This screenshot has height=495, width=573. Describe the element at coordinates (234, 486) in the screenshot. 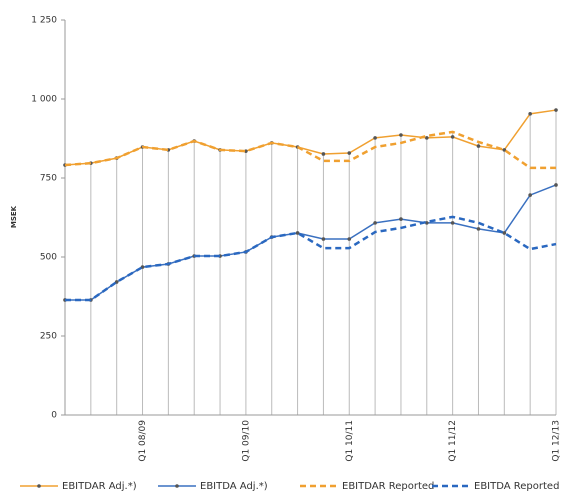

I see `legend-label: EBITDA Adj.*)` at that location.